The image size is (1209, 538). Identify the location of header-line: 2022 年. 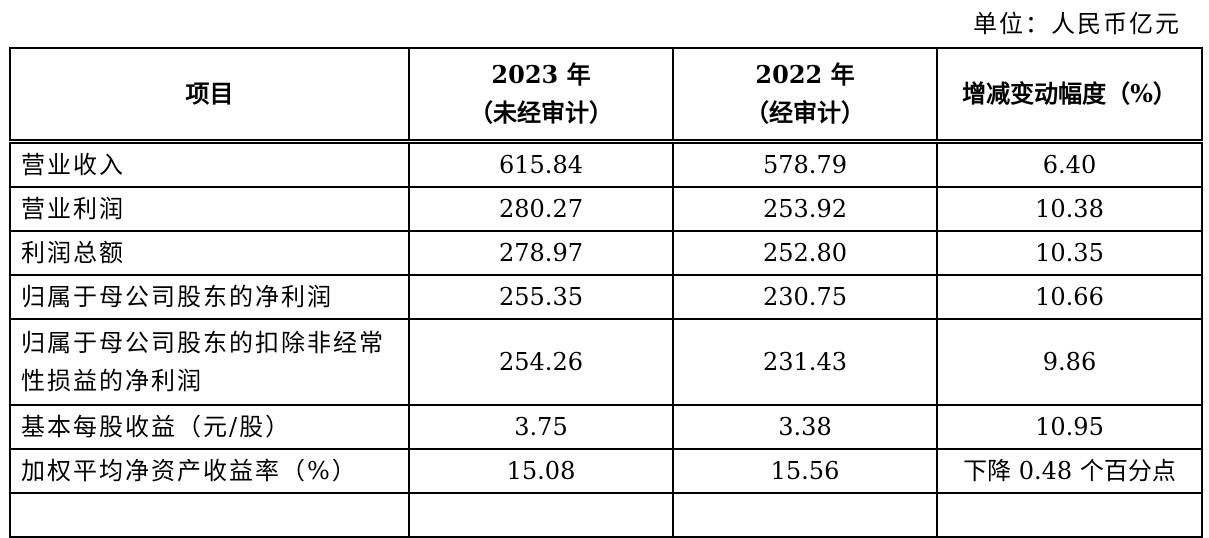
(805, 74).